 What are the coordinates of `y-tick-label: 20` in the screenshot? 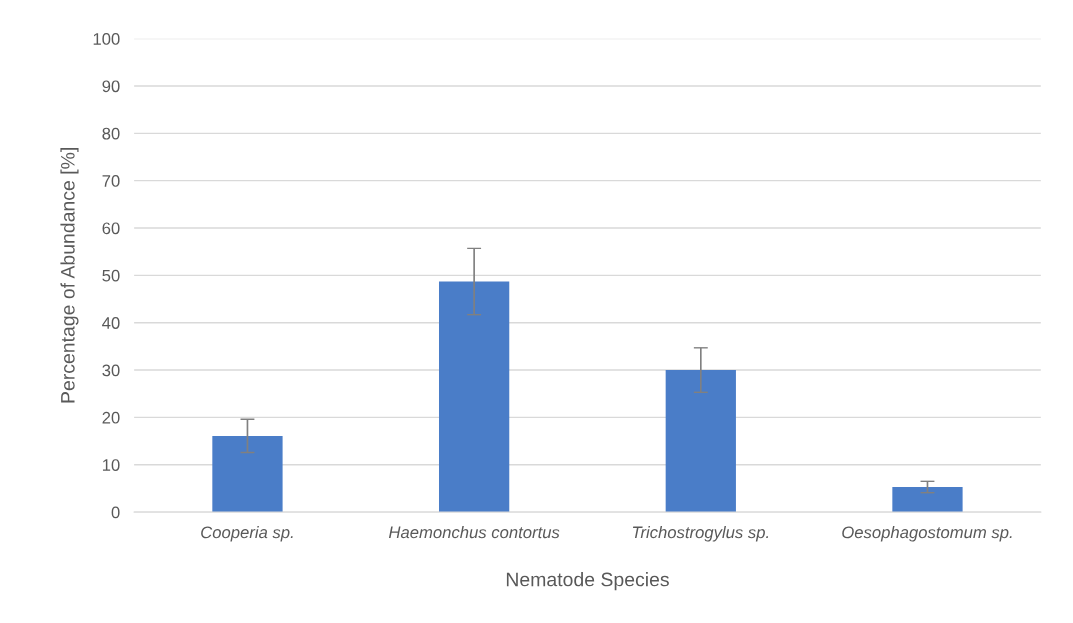 It's located at (111, 417).